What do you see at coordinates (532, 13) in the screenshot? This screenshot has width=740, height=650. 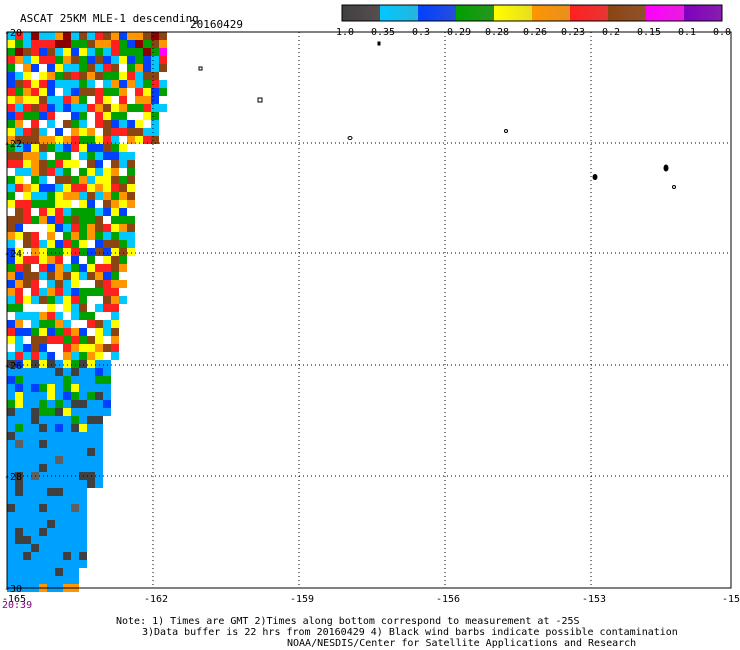 I see `colorbar` at bounding box center [532, 13].